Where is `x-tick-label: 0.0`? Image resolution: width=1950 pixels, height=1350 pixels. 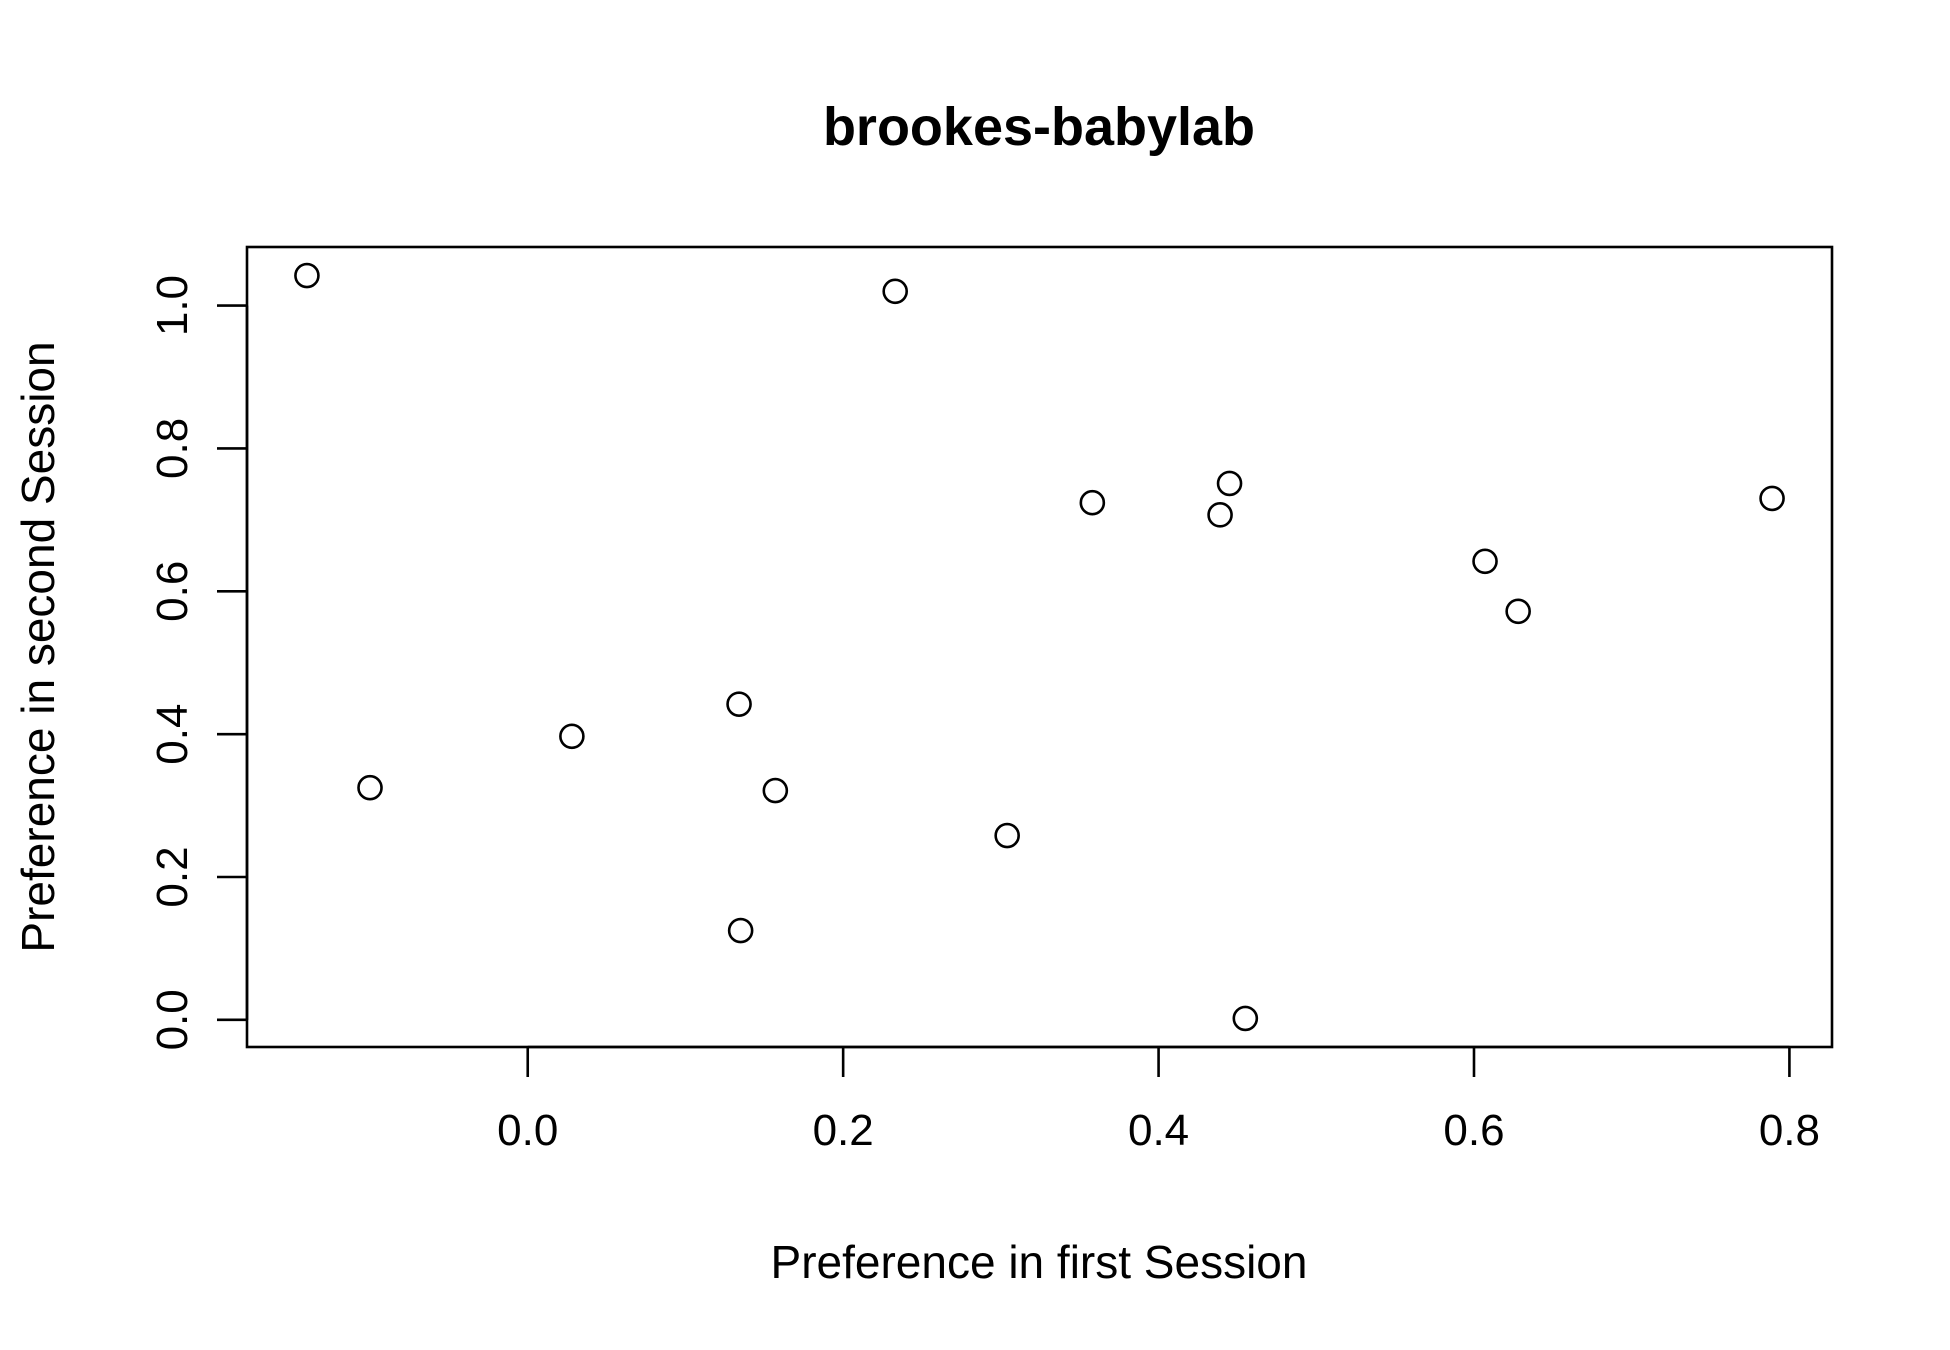
x-tick-label: 0.0 is located at coordinates (527, 1130).